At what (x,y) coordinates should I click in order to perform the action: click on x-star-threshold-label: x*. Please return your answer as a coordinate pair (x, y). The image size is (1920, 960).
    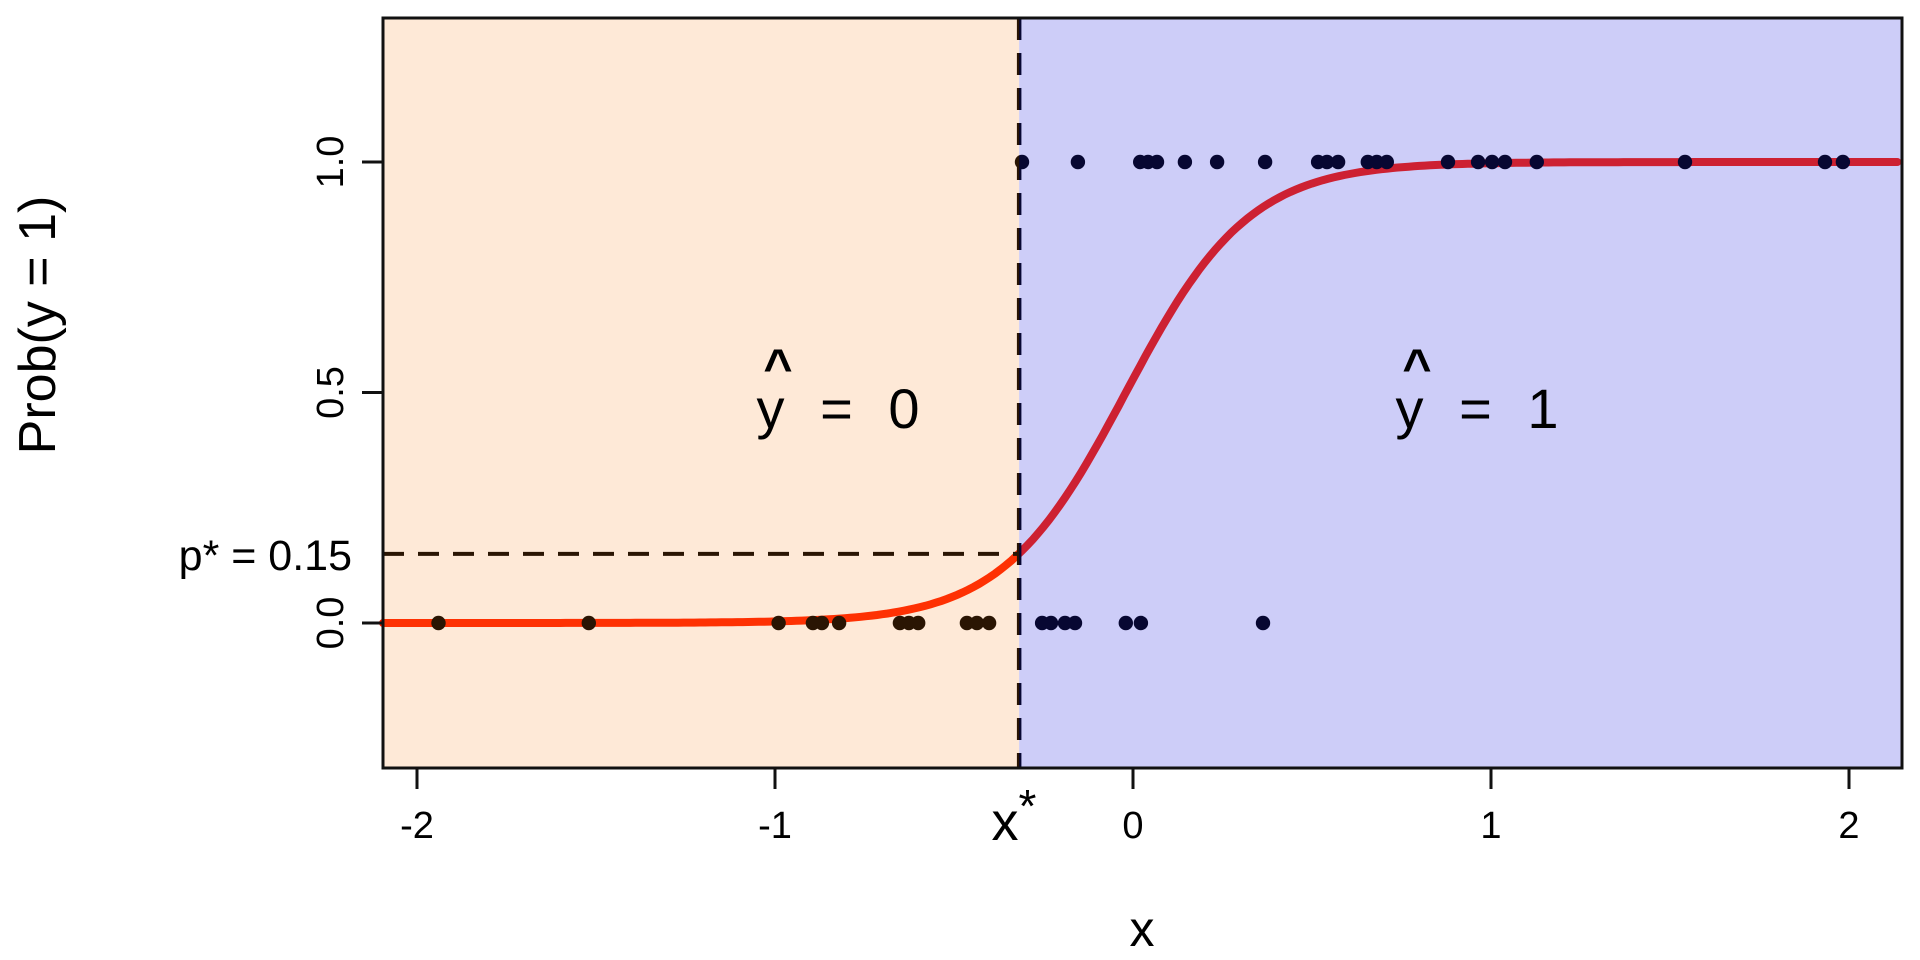
    Looking at the image, I should click on (1014, 816).